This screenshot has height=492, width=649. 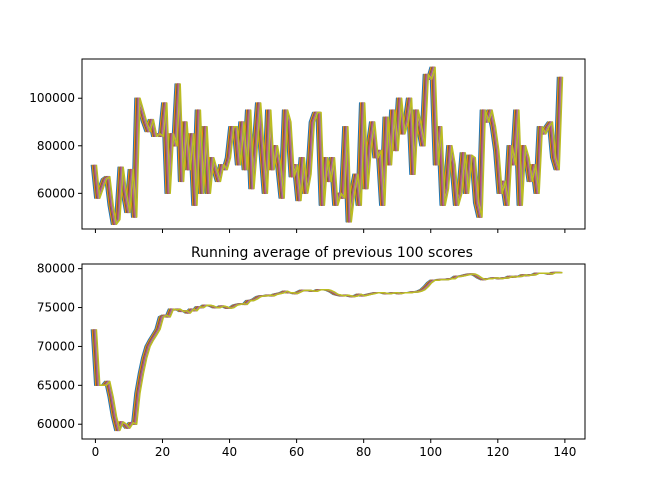 What do you see at coordinates (56, 385) in the screenshot?
I see `y-tick-label: 65000` at bounding box center [56, 385].